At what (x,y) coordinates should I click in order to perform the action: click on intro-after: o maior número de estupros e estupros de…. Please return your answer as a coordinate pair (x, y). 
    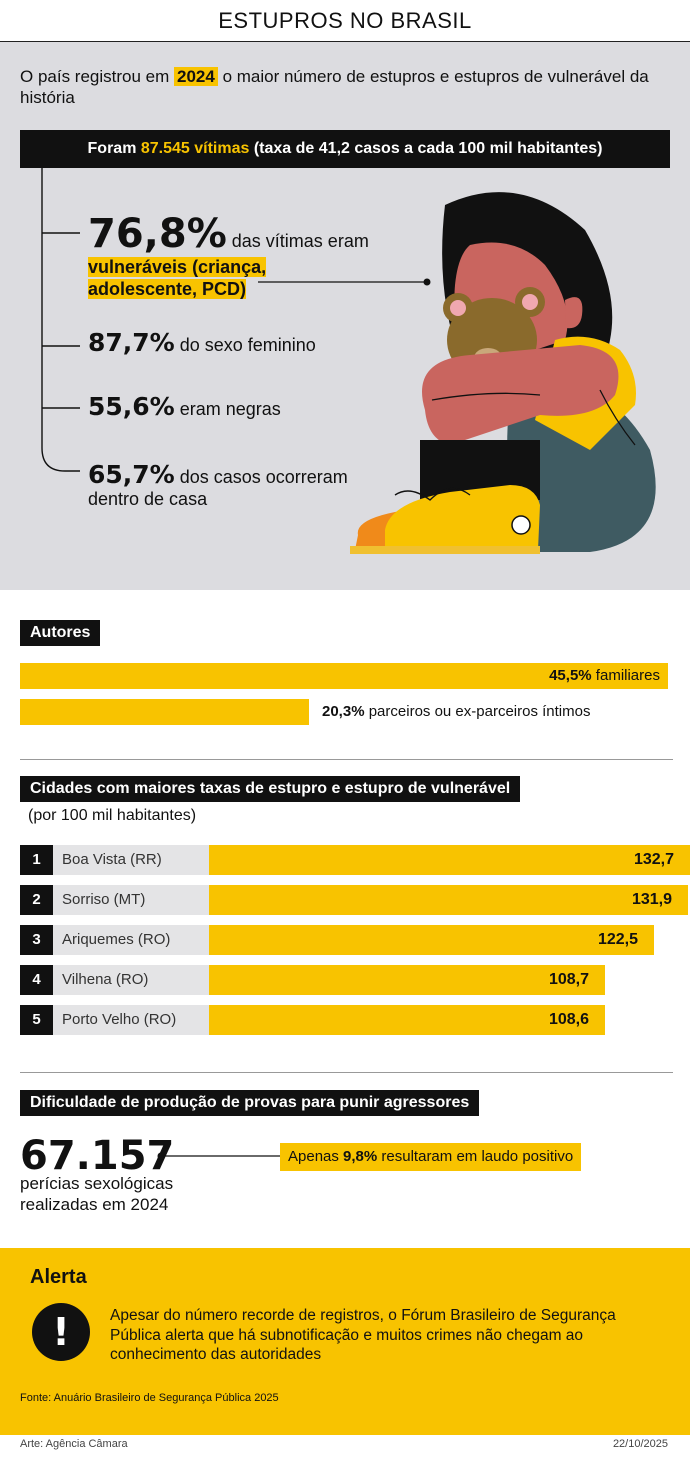
    Looking at the image, I should click on (334, 87).